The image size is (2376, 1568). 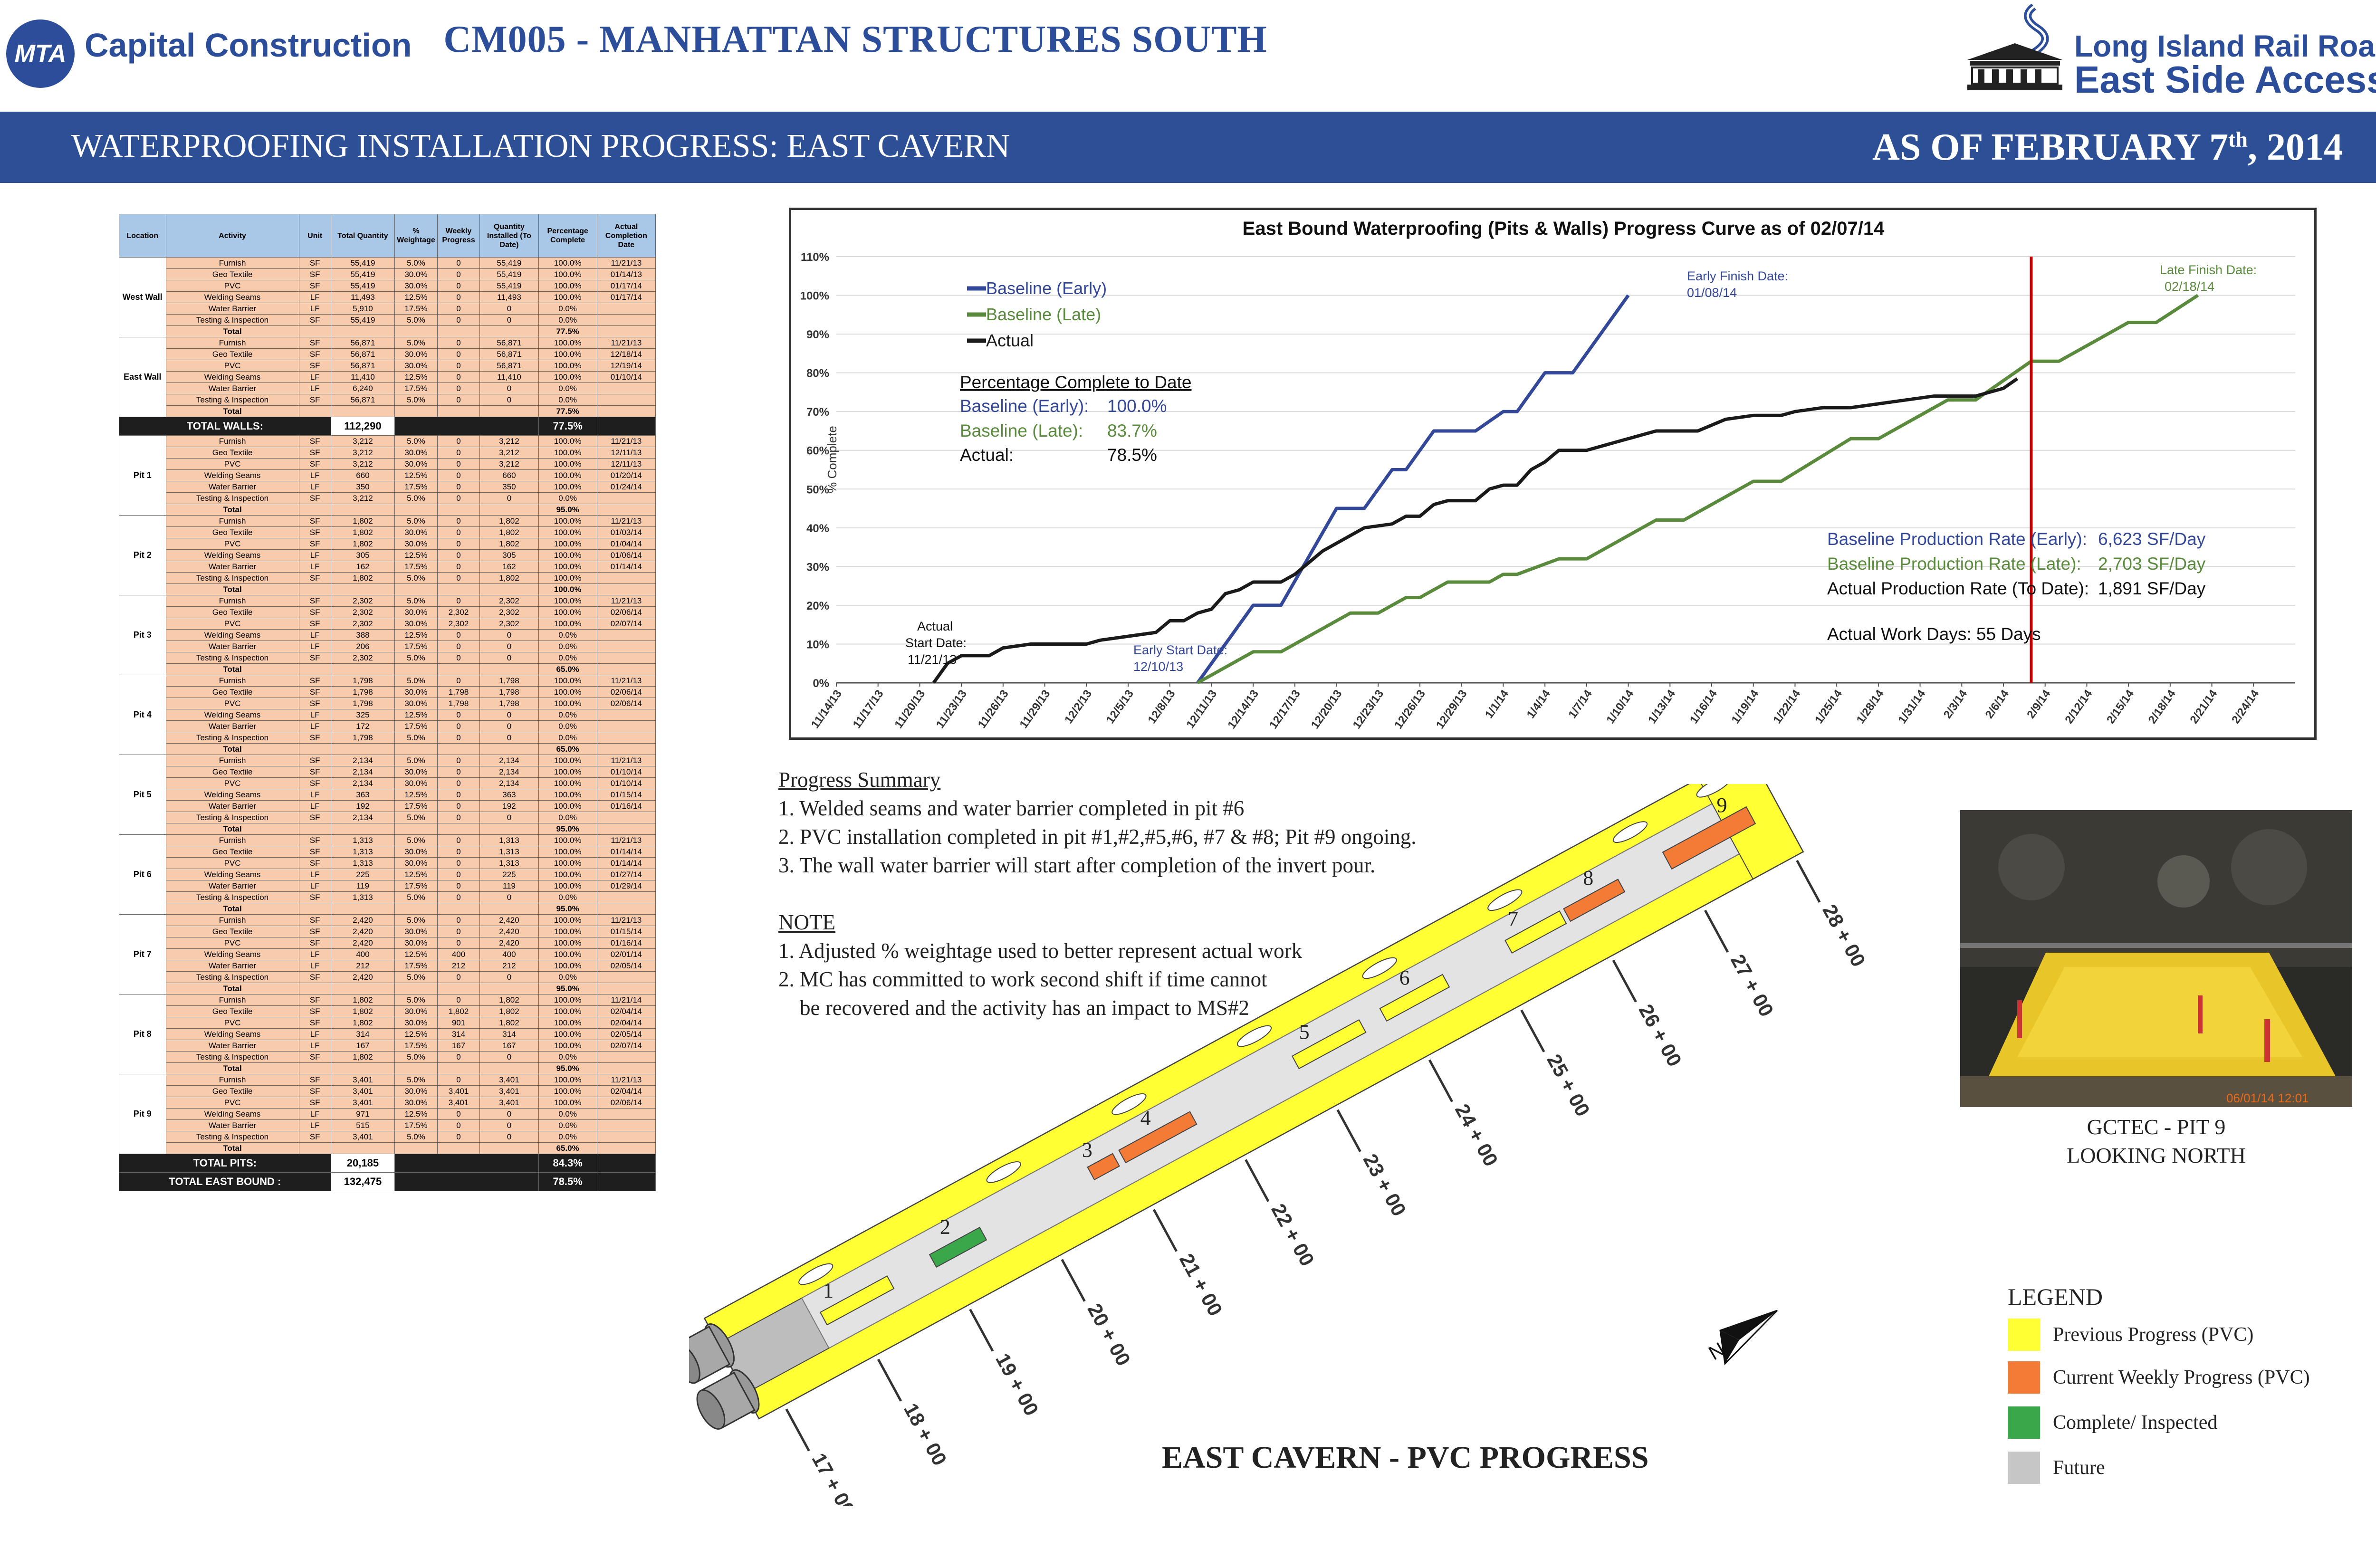 I want to click on table-cell: 17.5%, so click(x=416, y=1046).